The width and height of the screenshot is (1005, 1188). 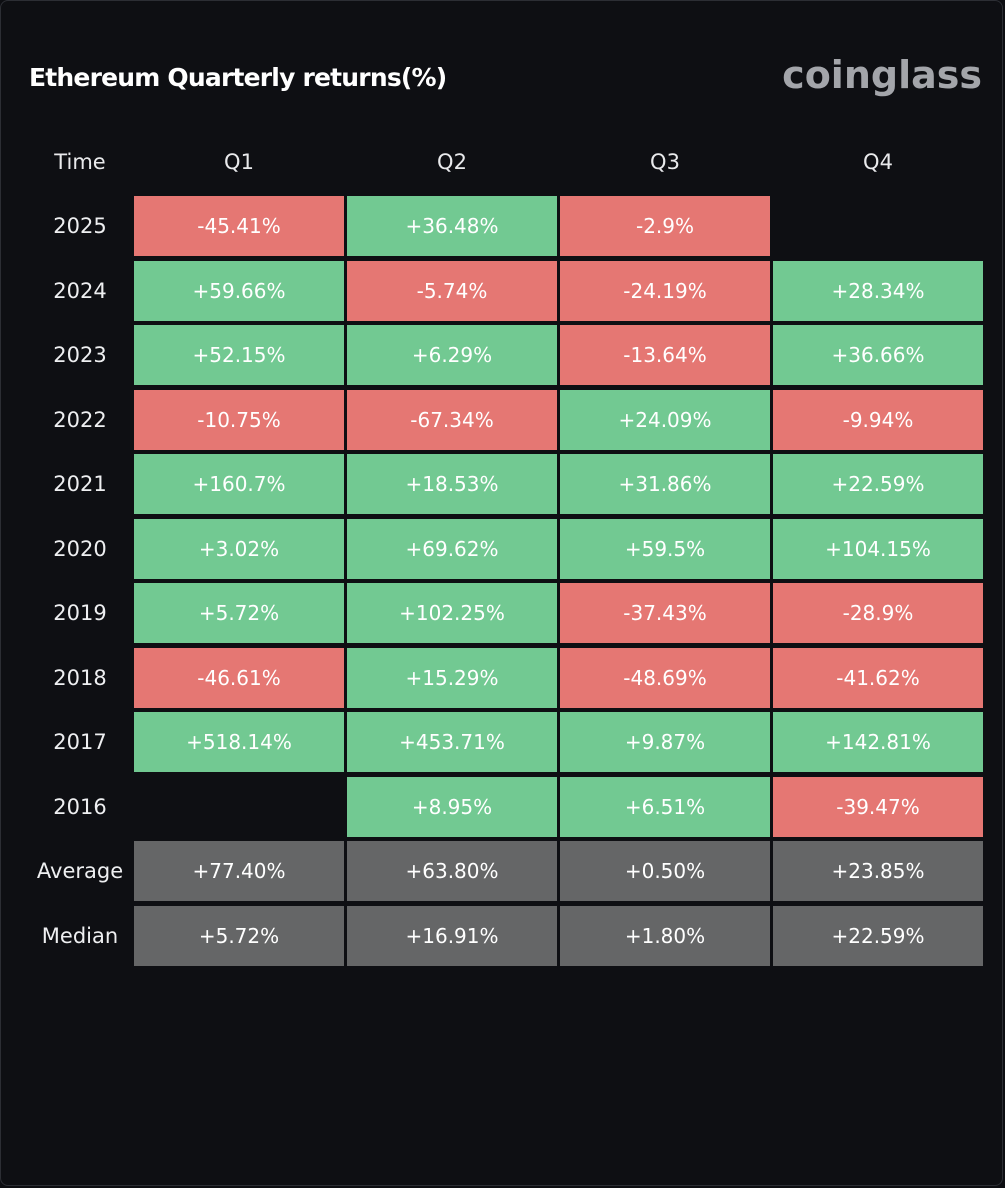 I want to click on cell-2020-q2: +69.62%, so click(x=452, y=548).